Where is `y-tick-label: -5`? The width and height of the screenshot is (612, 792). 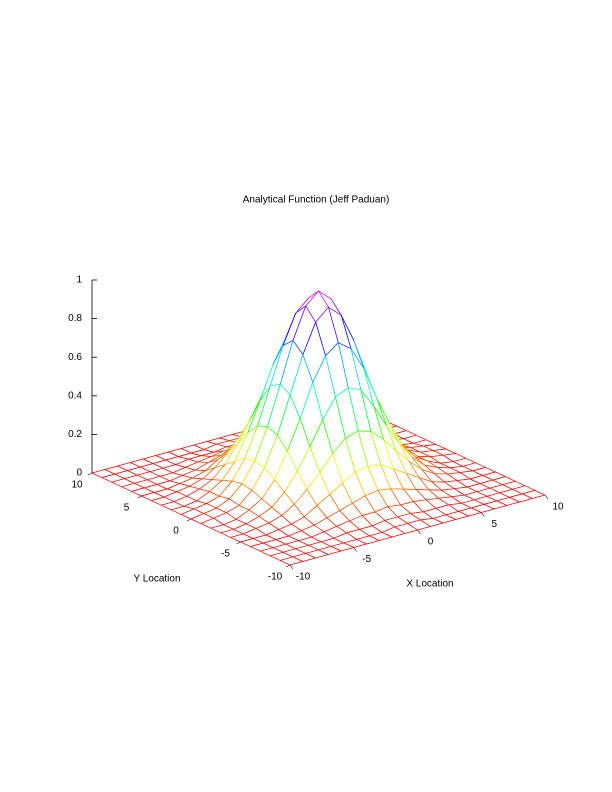 y-tick-label: -5 is located at coordinates (225, 554).